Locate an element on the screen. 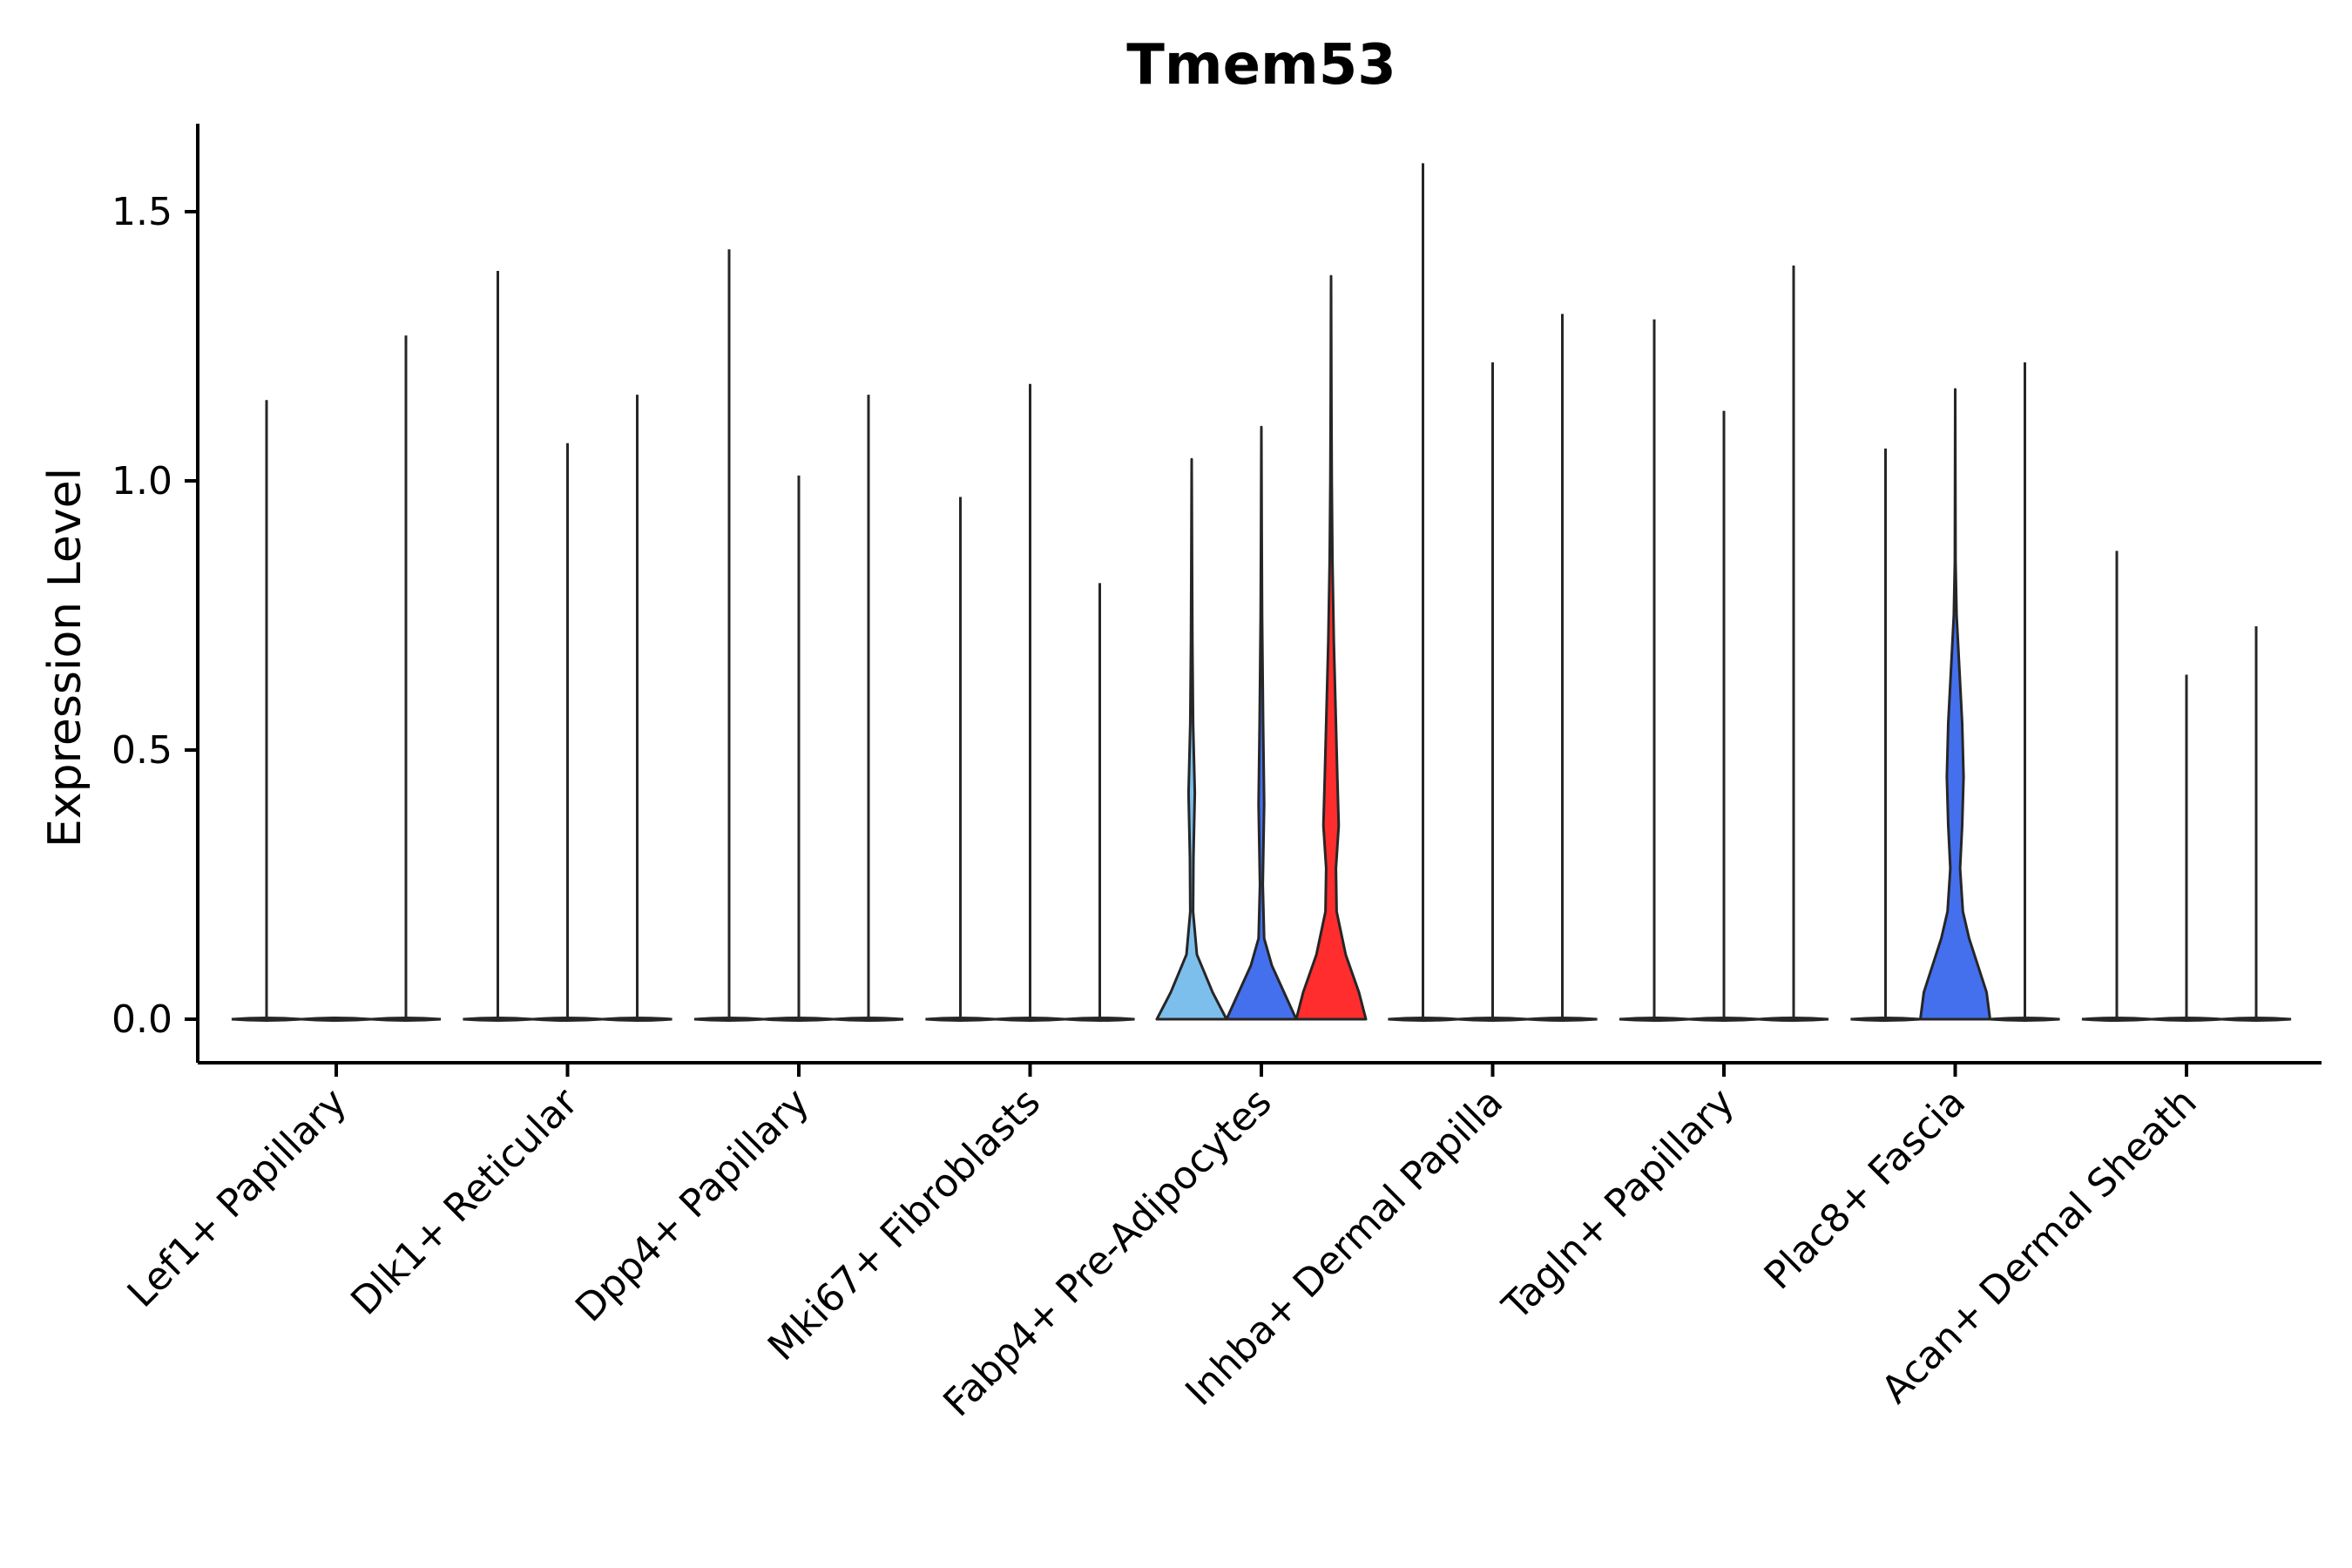 Image resolution: width=2352 pixels, height=1568 pixels. y-tick-label: 0.5 is located at coordinates (142, 751).